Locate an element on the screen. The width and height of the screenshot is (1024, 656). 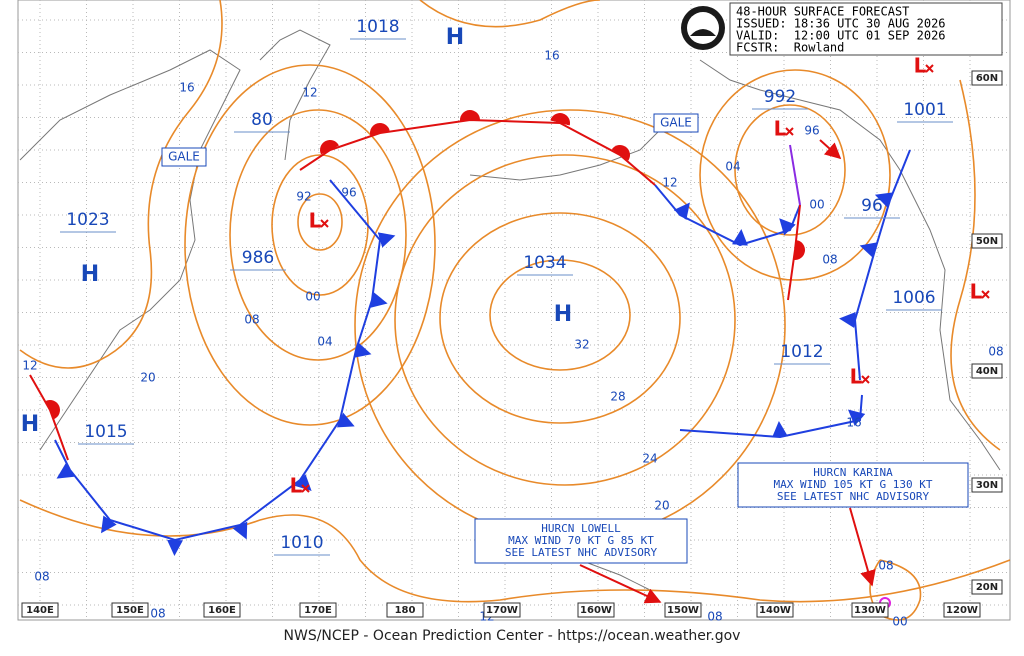
longitude-label: 160E is located at coordinates (222, 610).